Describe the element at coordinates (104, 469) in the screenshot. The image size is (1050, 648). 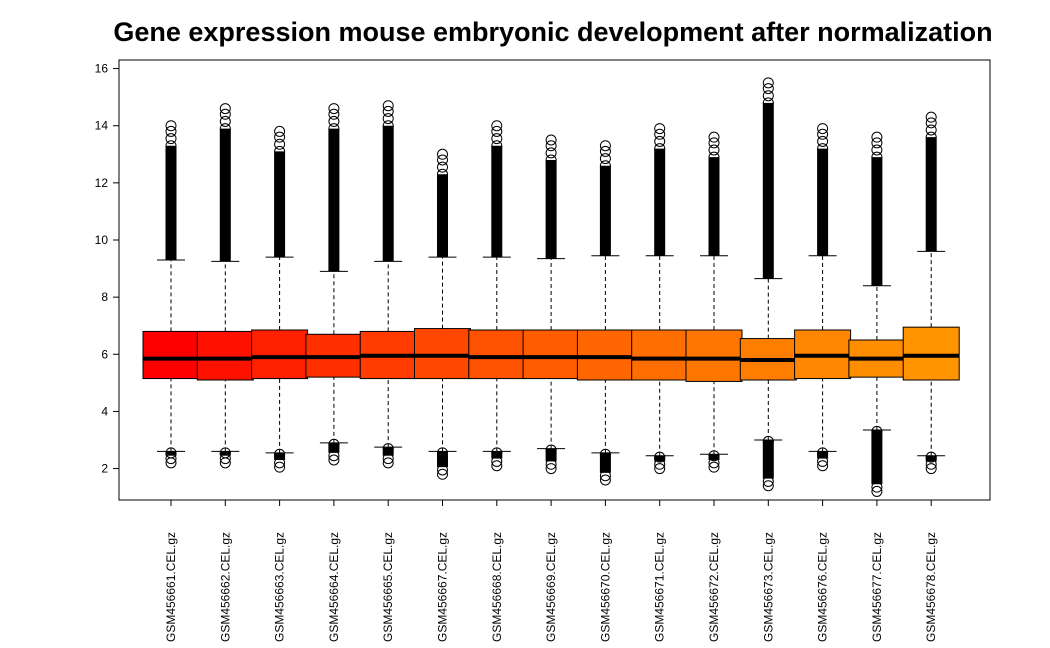
I see `y-tick-label: 2` at that location.